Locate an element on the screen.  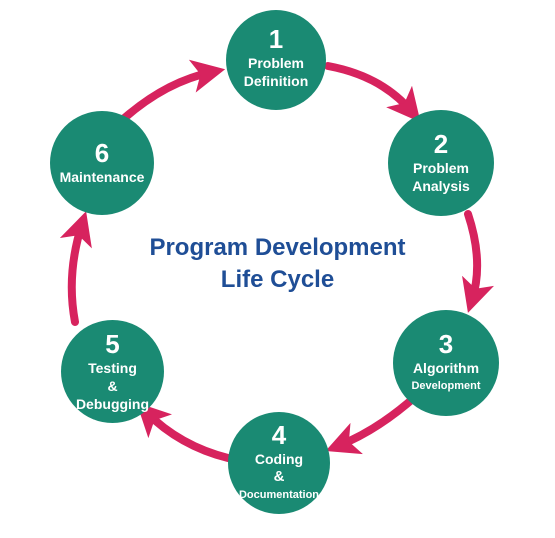
step-label: Development is located at coordinates (446, 386).